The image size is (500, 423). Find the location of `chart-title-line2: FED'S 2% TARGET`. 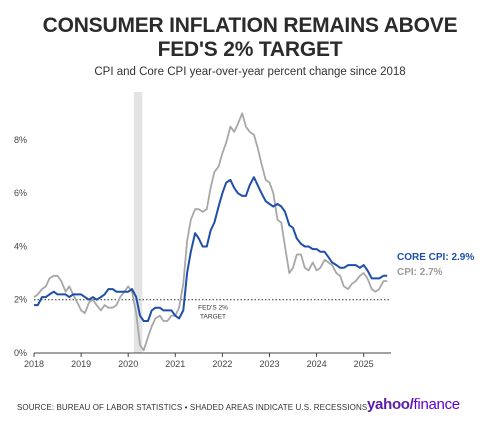

chart-title-line2: FED'S 2% TARGET is located at coordinates (250, 49).